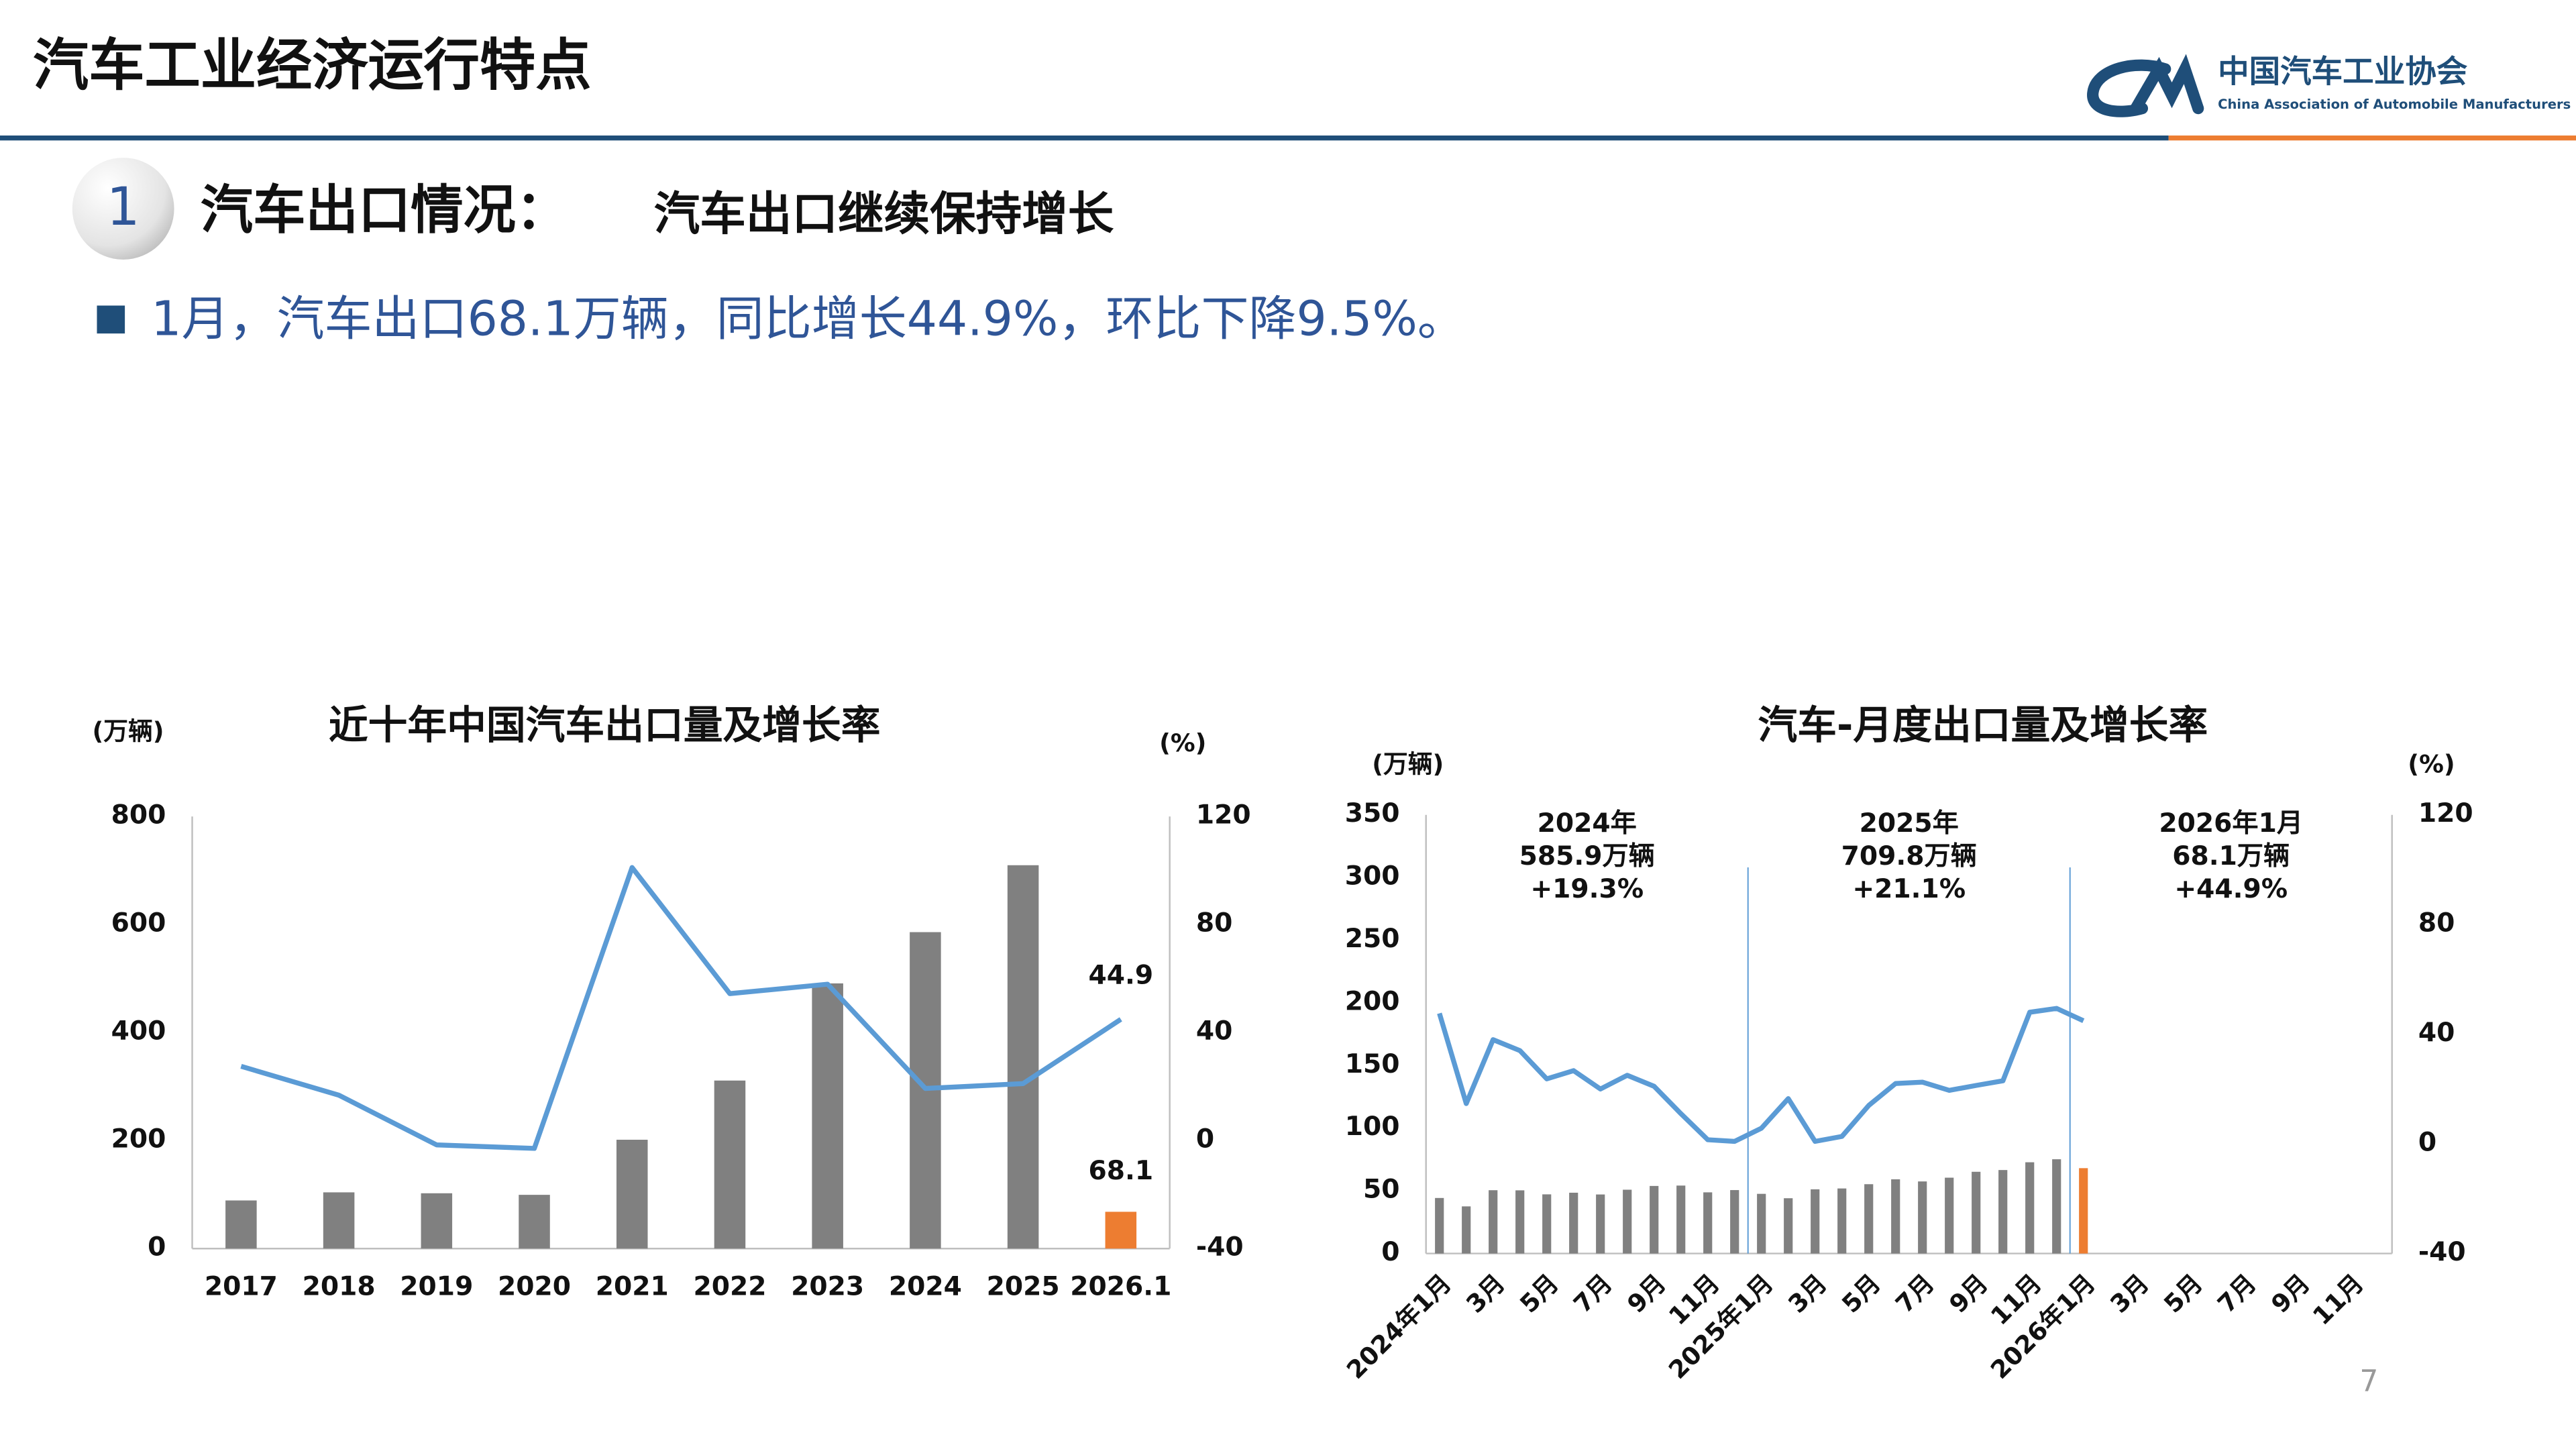 The height and width of the screenshot is (1449, 2576). Describe the element at coordinates (1587, 823) in the screenshot. I see `annotation: 2024年` at that location.